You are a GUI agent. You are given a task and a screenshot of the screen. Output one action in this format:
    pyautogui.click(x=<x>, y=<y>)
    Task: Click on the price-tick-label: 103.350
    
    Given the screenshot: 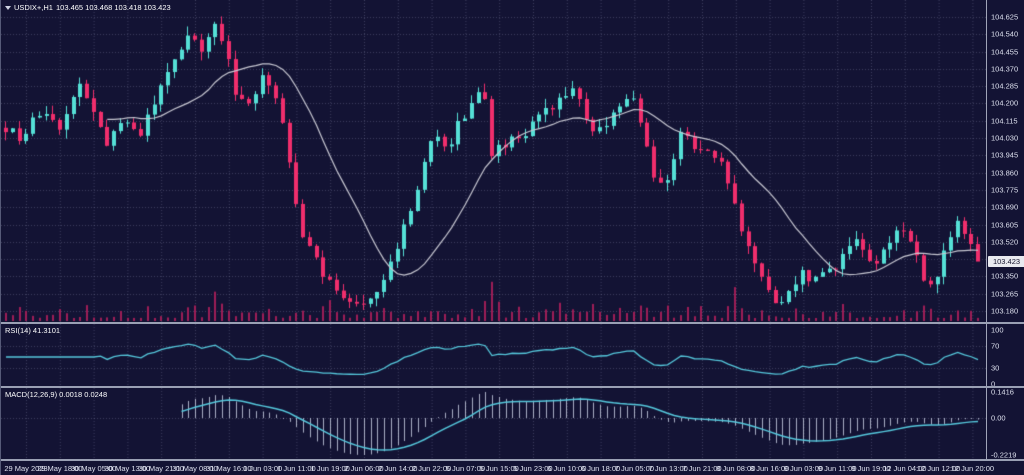 What is the action you would take?
    pyautogui.click(x=1005, y=276)
    